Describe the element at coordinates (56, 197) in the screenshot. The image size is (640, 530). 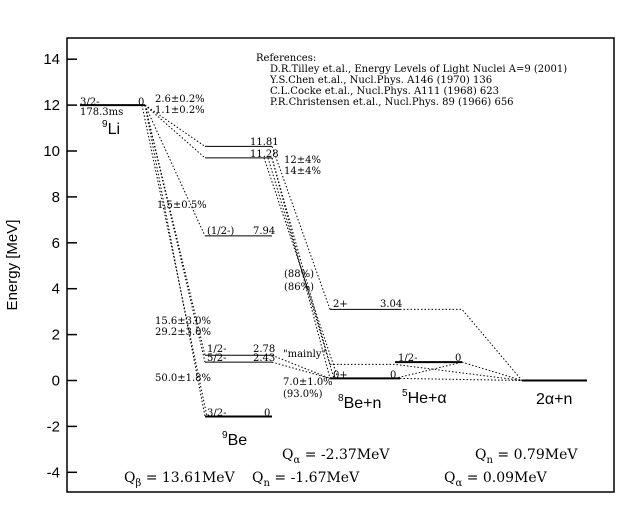
I see `y-tick-label: 8` at that location.